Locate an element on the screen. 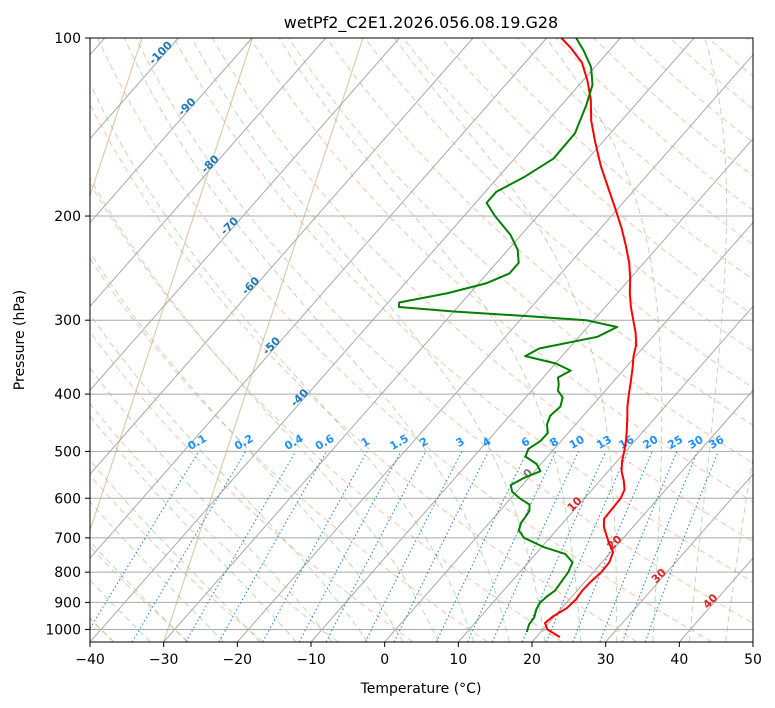 This screenshot has width=775, height=708. x-tick-label: 10 is located at coordinates (458, 660).